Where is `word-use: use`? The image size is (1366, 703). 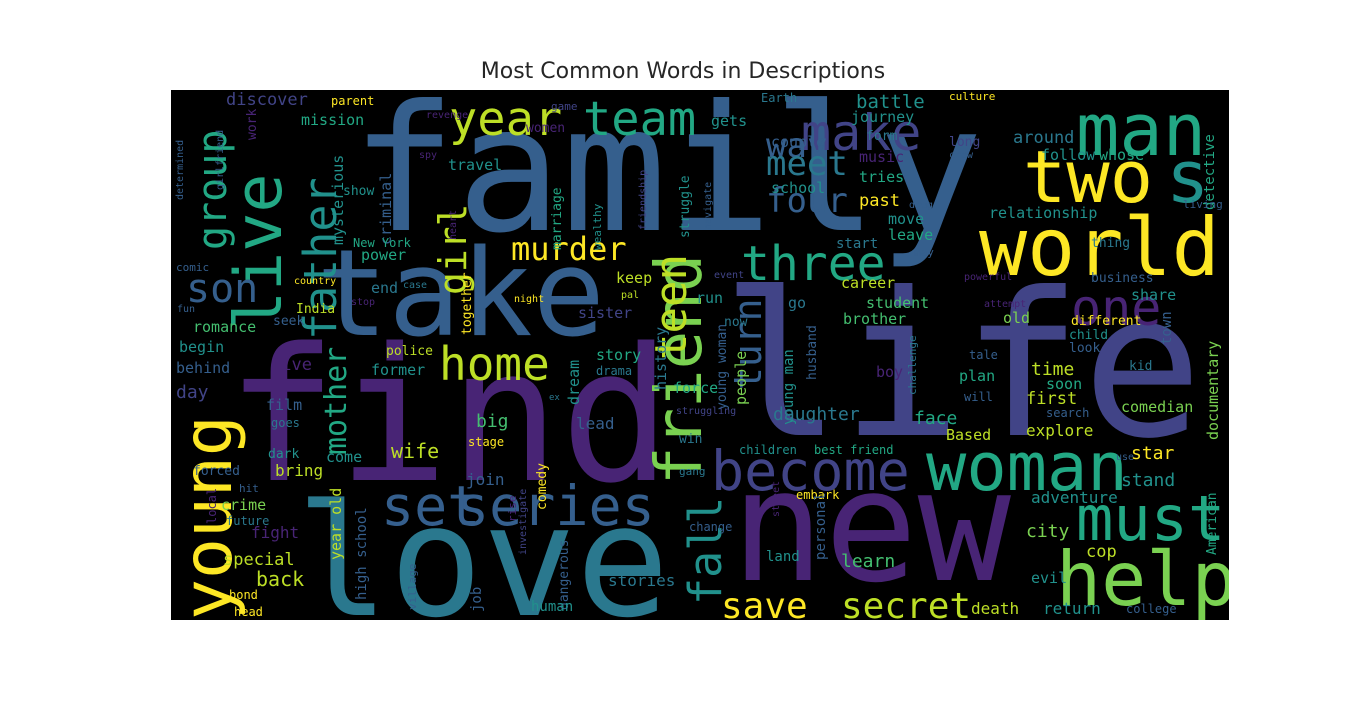
word-use: use is located at coordinates (1125, 457).